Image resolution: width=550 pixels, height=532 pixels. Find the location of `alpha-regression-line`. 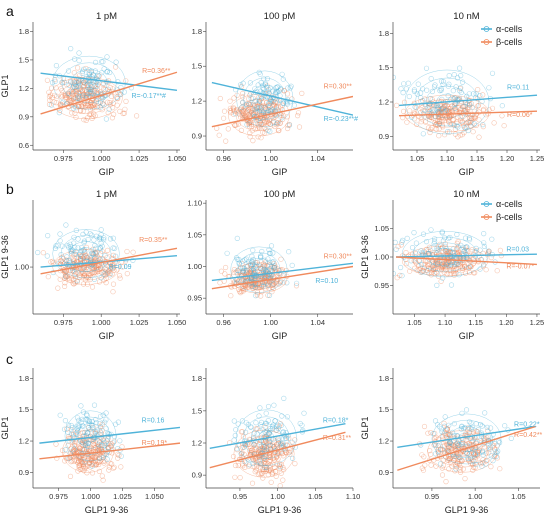

alpha-regression-line is located at coordinates (282, 272).